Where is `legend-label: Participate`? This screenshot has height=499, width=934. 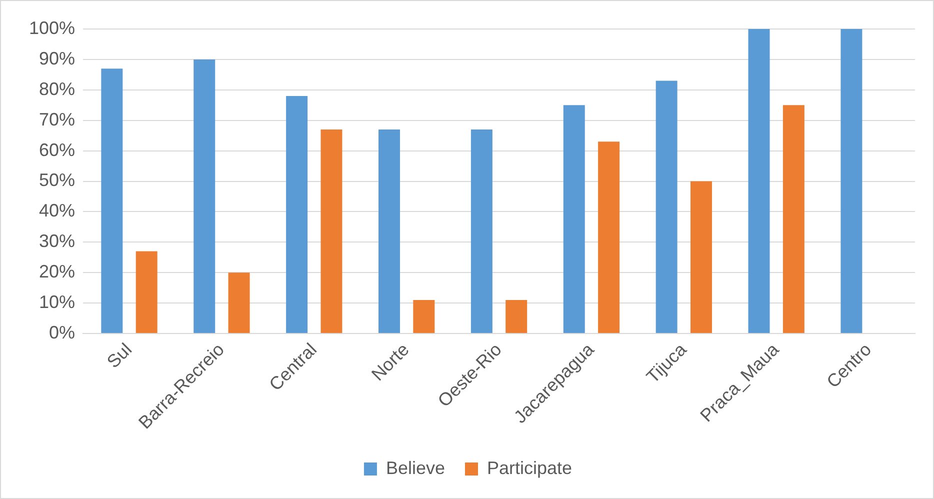 legend-label: Participate is located at coordinates (529, 468).